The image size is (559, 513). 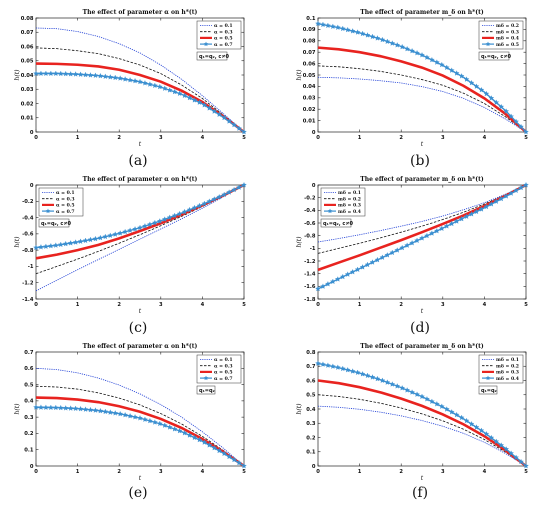 What do you see at coordinates (27, 33) in the screenshot?
I see `y-tick-label: 0.07` at bounding box center [27, 33].